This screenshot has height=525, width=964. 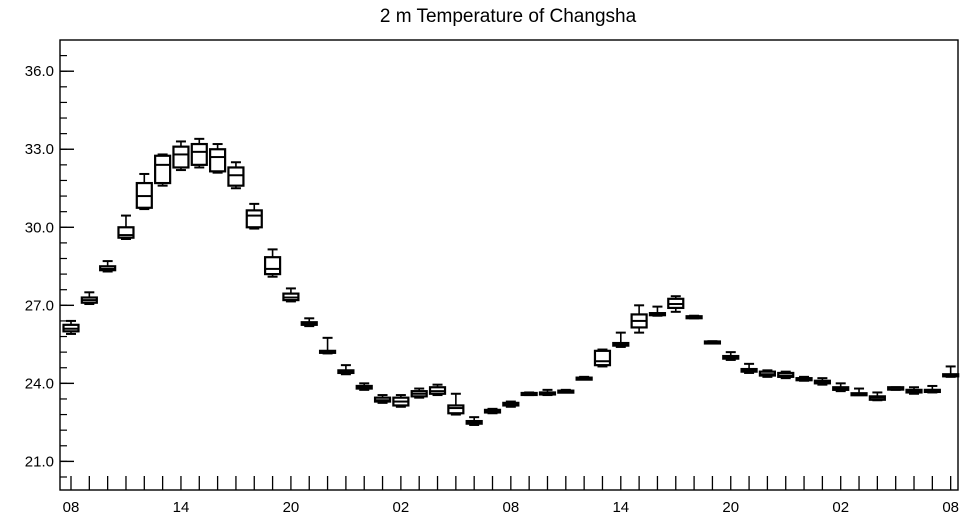 I want to click on y-tick-label: 27.0, so click(x=39, y=305).